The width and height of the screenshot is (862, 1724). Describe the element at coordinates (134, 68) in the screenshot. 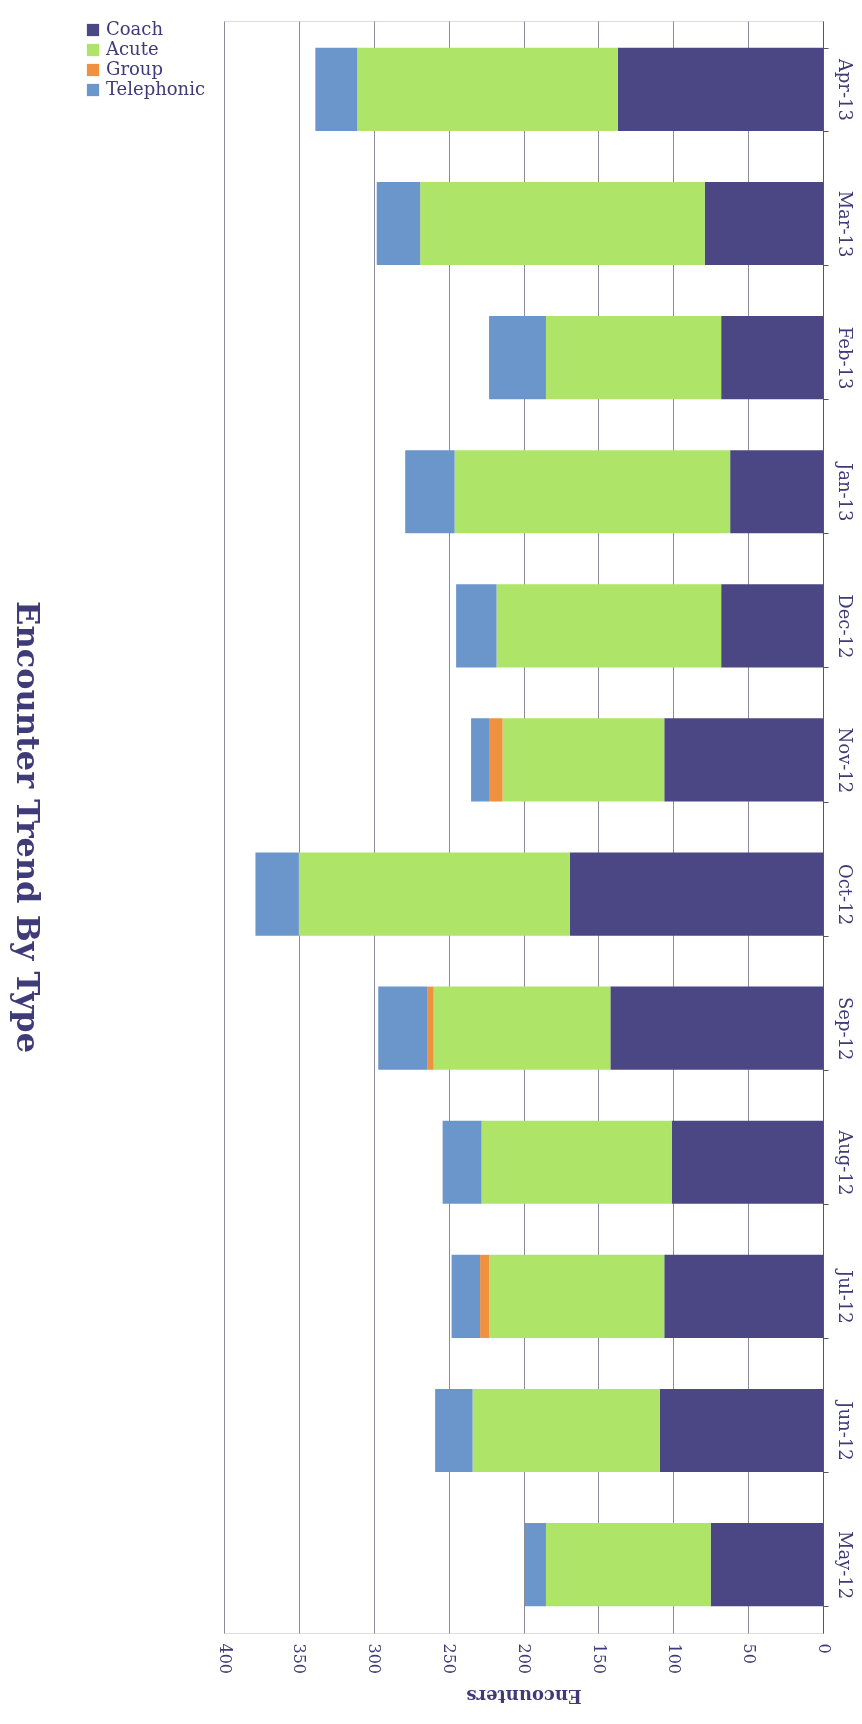

I see `legend-label: Group` at that location.